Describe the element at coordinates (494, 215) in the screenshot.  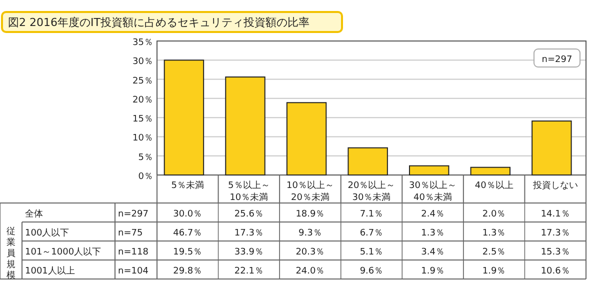
I see `data-label: 2.0％` at that location.